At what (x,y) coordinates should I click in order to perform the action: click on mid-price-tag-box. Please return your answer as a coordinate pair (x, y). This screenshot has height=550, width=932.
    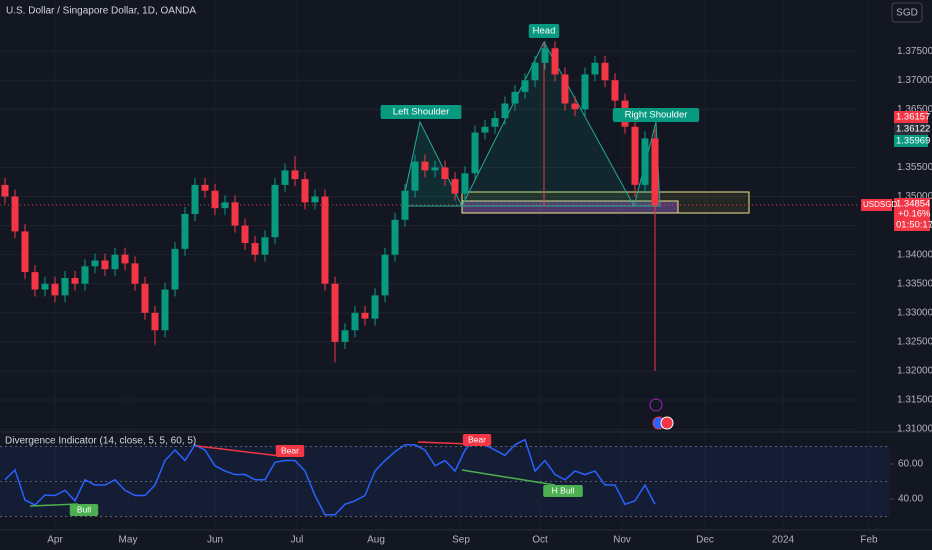
    Looking at the image, I should click on (911, 129).